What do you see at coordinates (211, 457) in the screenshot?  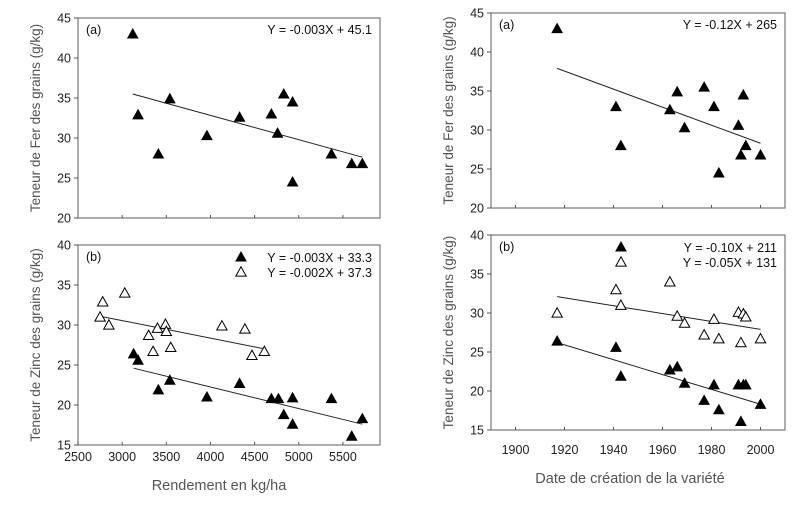 I see `x-tick-label: 4000` at bounding box center [211, 457].